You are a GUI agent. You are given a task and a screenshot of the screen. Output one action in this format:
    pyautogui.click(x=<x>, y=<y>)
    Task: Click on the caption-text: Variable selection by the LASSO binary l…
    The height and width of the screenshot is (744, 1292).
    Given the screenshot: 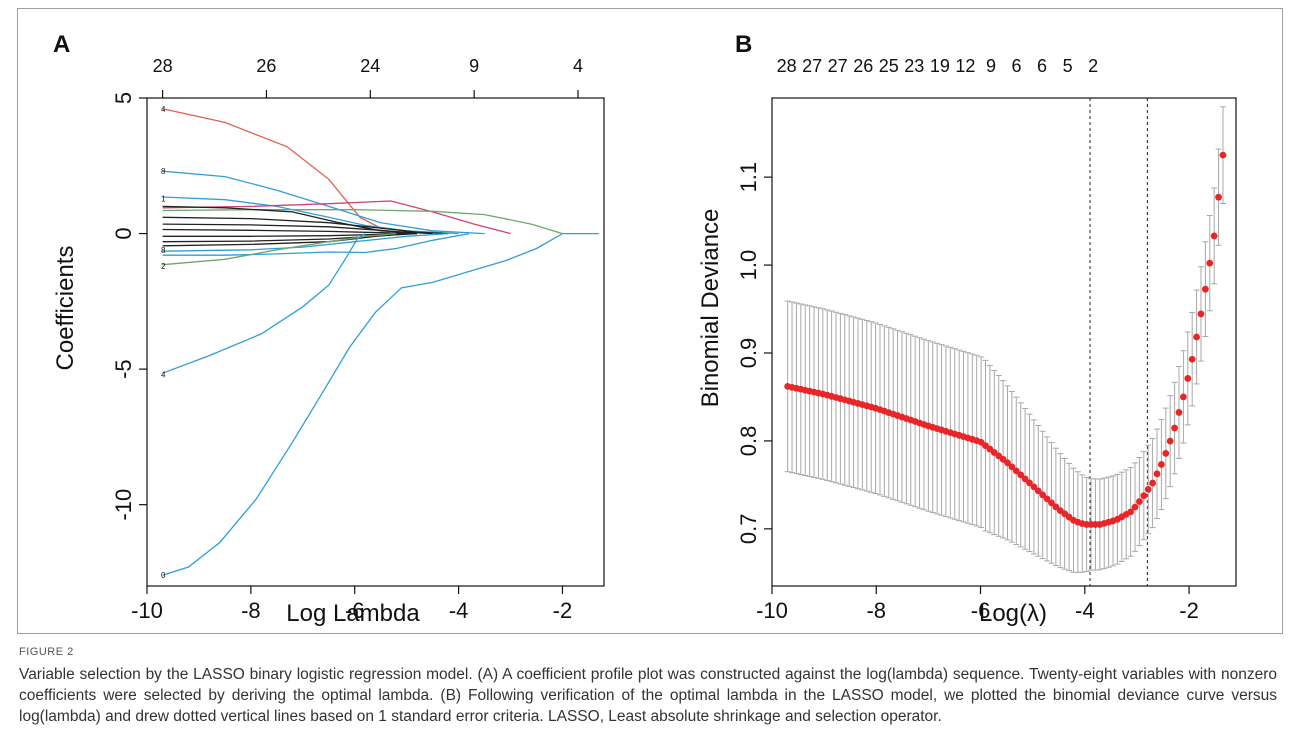 What is the action you would take?
    pyautogui.click(x=648, y=695)
    